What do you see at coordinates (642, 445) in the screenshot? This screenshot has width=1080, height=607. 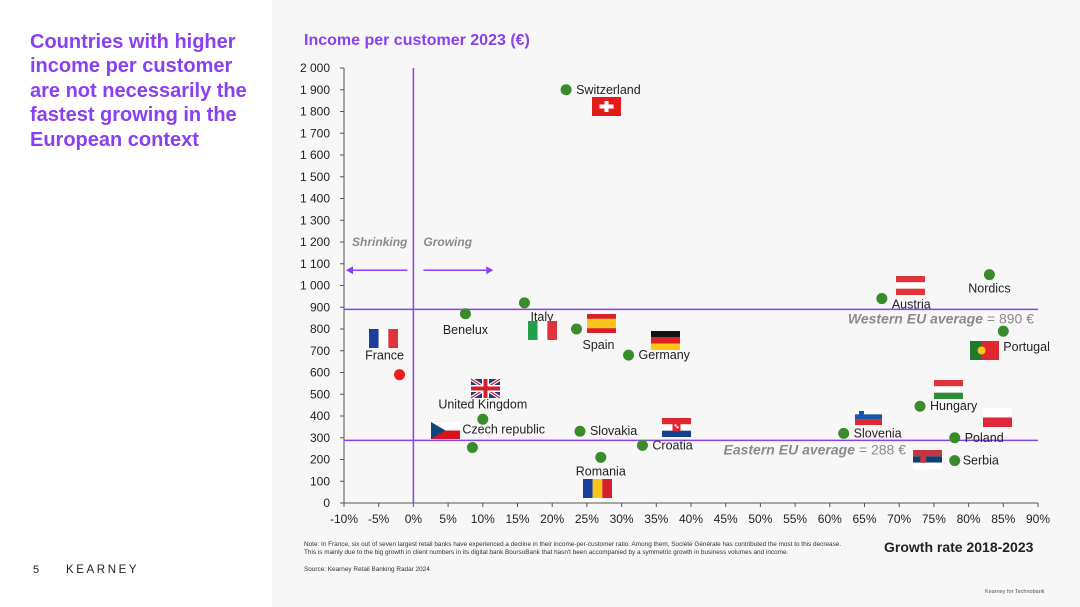 I see `data-point-croatia` at bounding box center [642, 445].